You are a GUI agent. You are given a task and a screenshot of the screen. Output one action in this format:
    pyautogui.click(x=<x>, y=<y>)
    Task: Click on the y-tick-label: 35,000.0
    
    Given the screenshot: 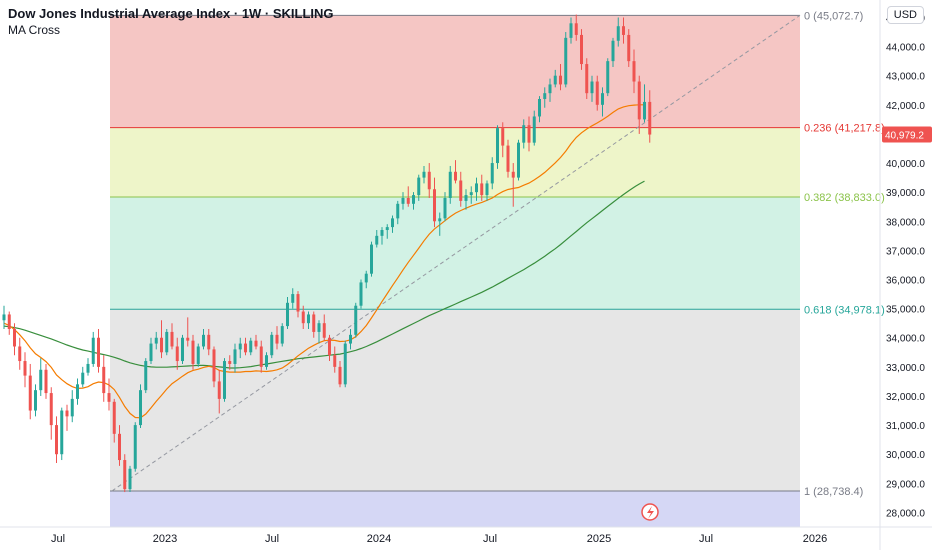 What is the action you would take?
    pyautogui.click(x=905, y=310)
    